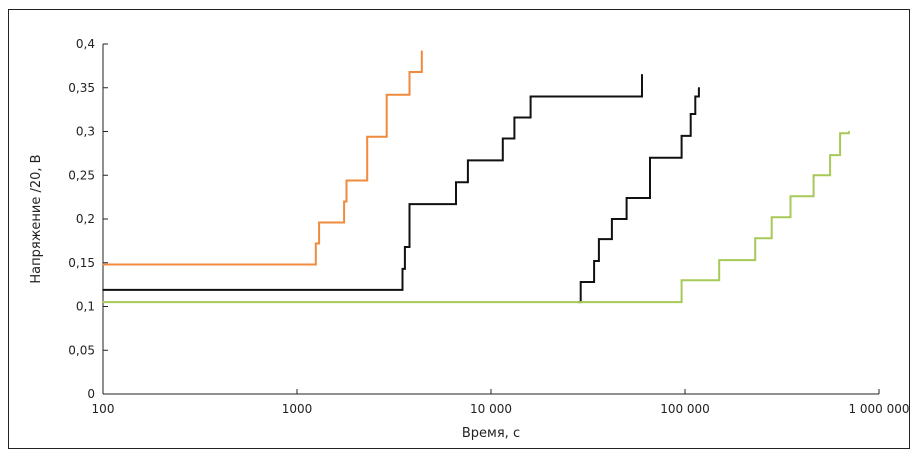  Describe the element at coordinates (491, 433) in the screenshot. I see `x-axis-title: Время, с` at that location.